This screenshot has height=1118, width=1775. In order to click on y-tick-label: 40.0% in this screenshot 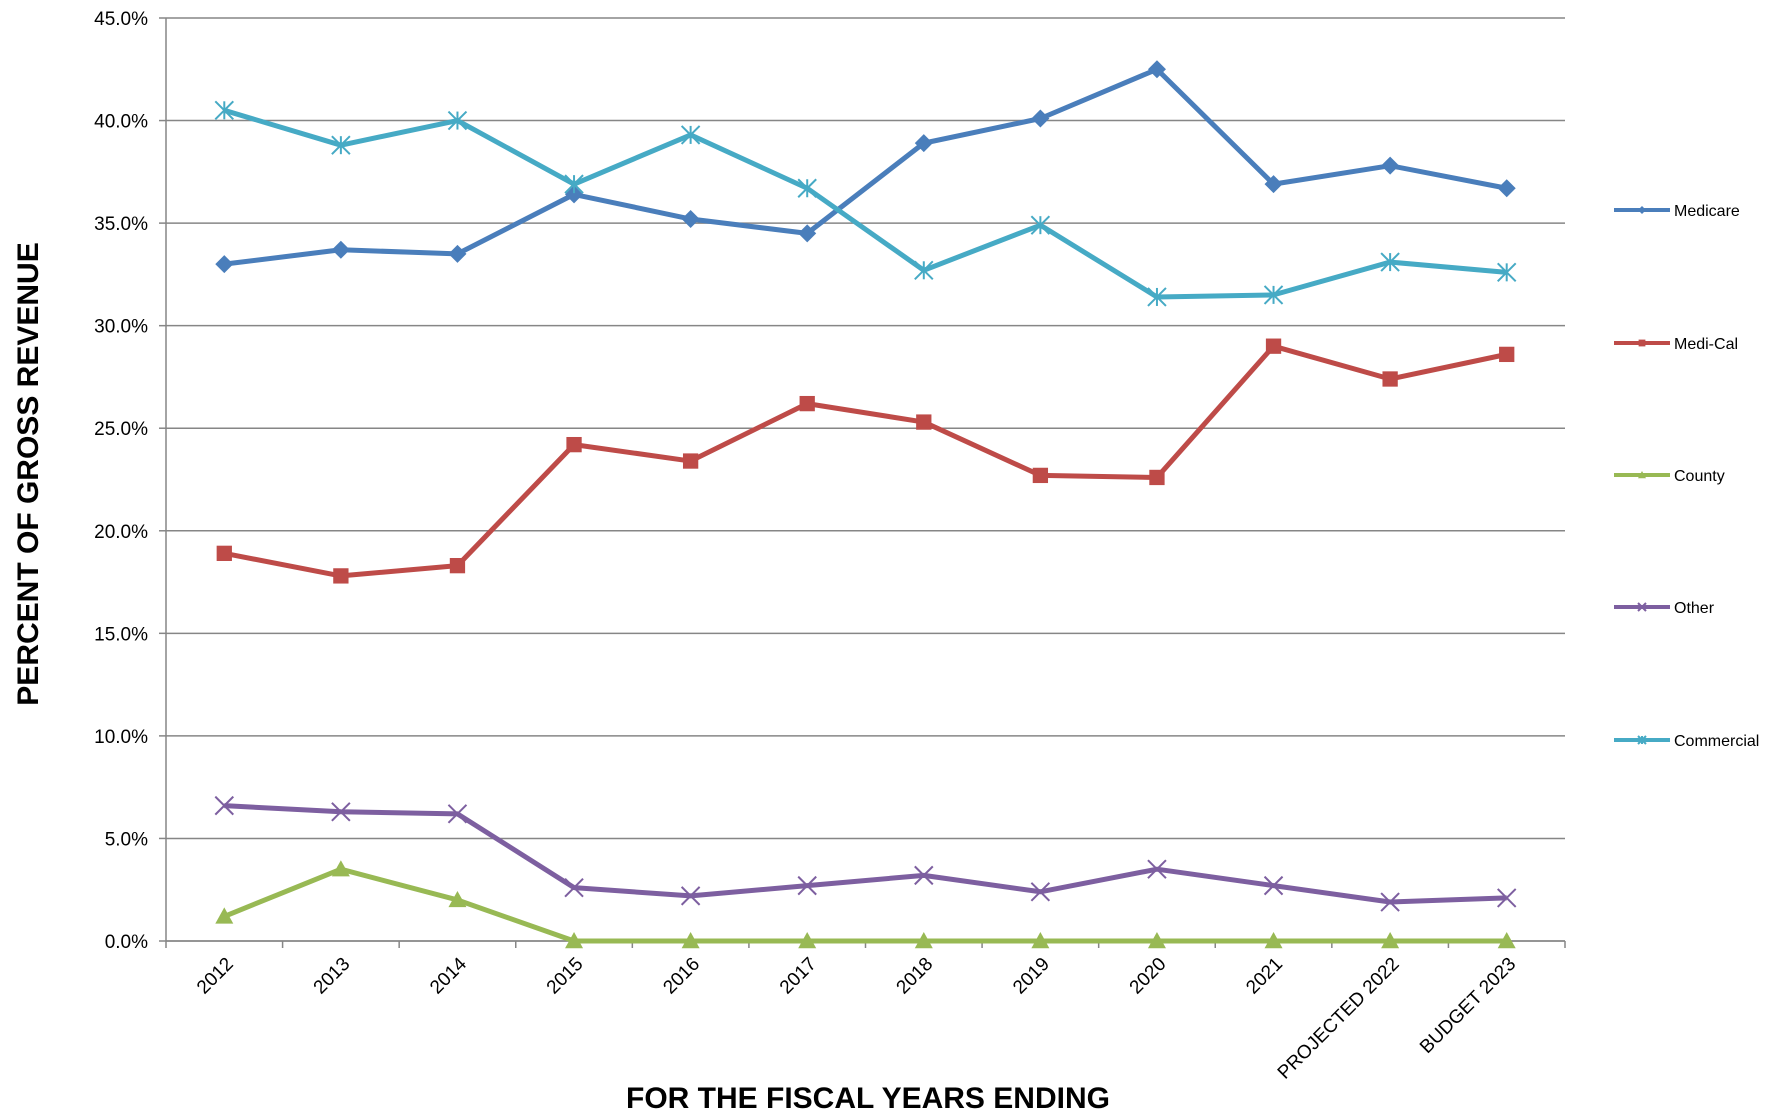, I will do `click(121, 122)`.